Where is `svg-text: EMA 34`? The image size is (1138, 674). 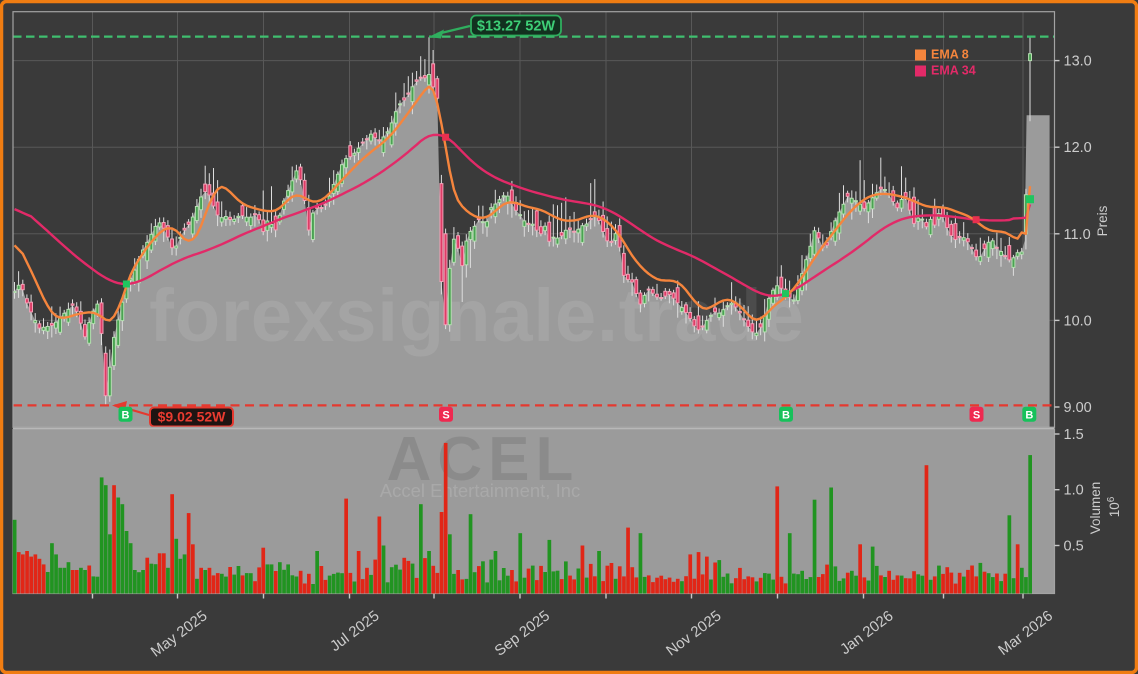 svg-text: EMA 34 is located at coordinates (953, 71).